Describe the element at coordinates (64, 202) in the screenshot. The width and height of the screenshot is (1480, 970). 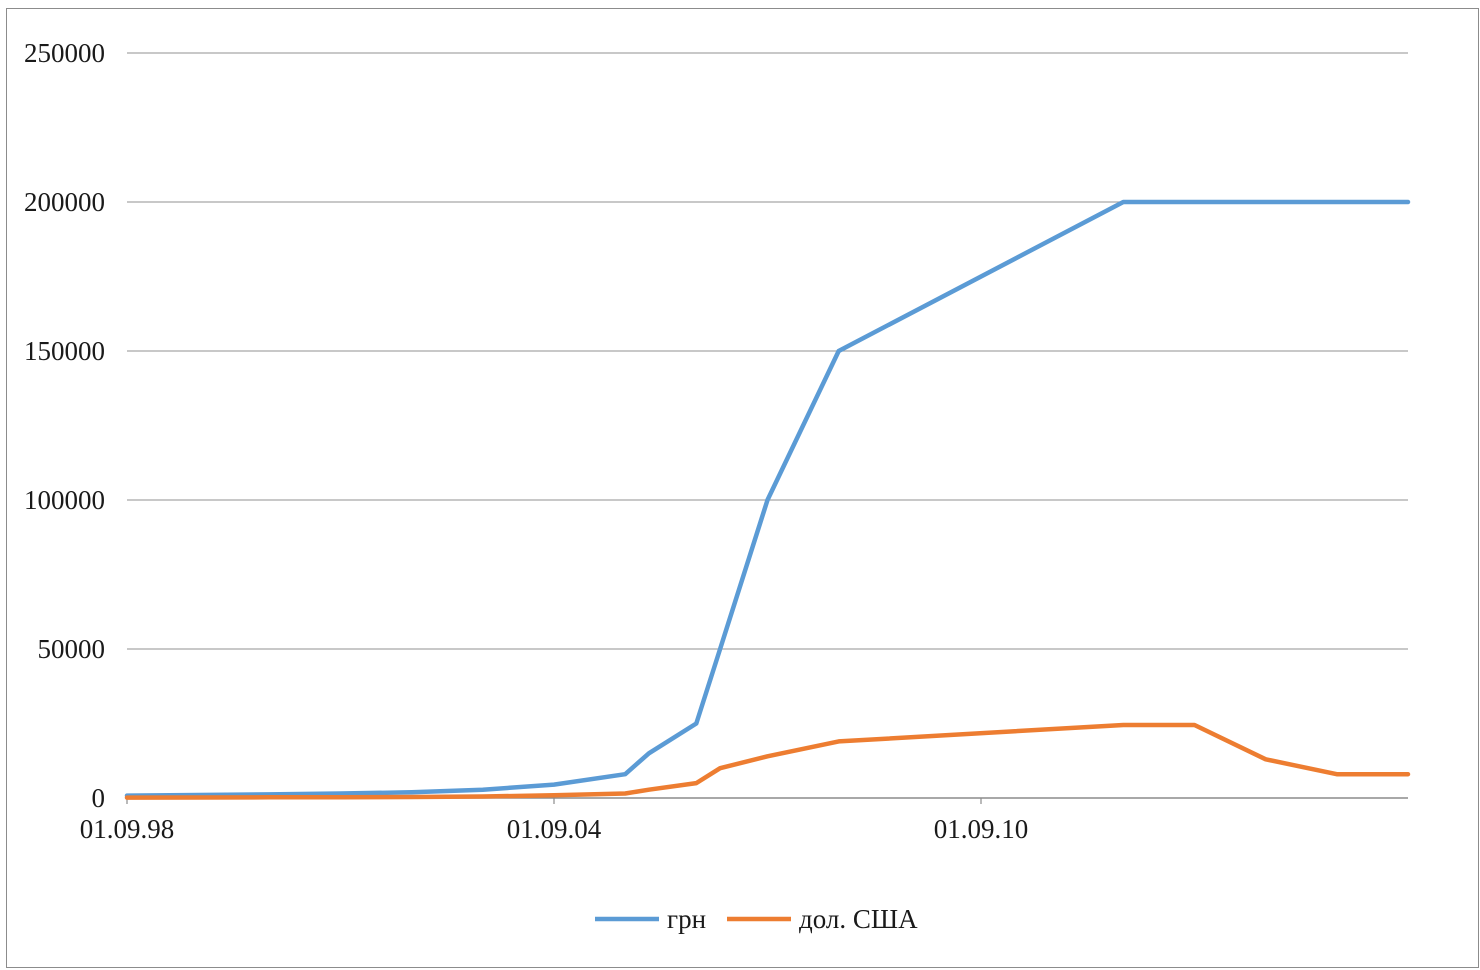
I see `y-tick-label: 200000` at that location.